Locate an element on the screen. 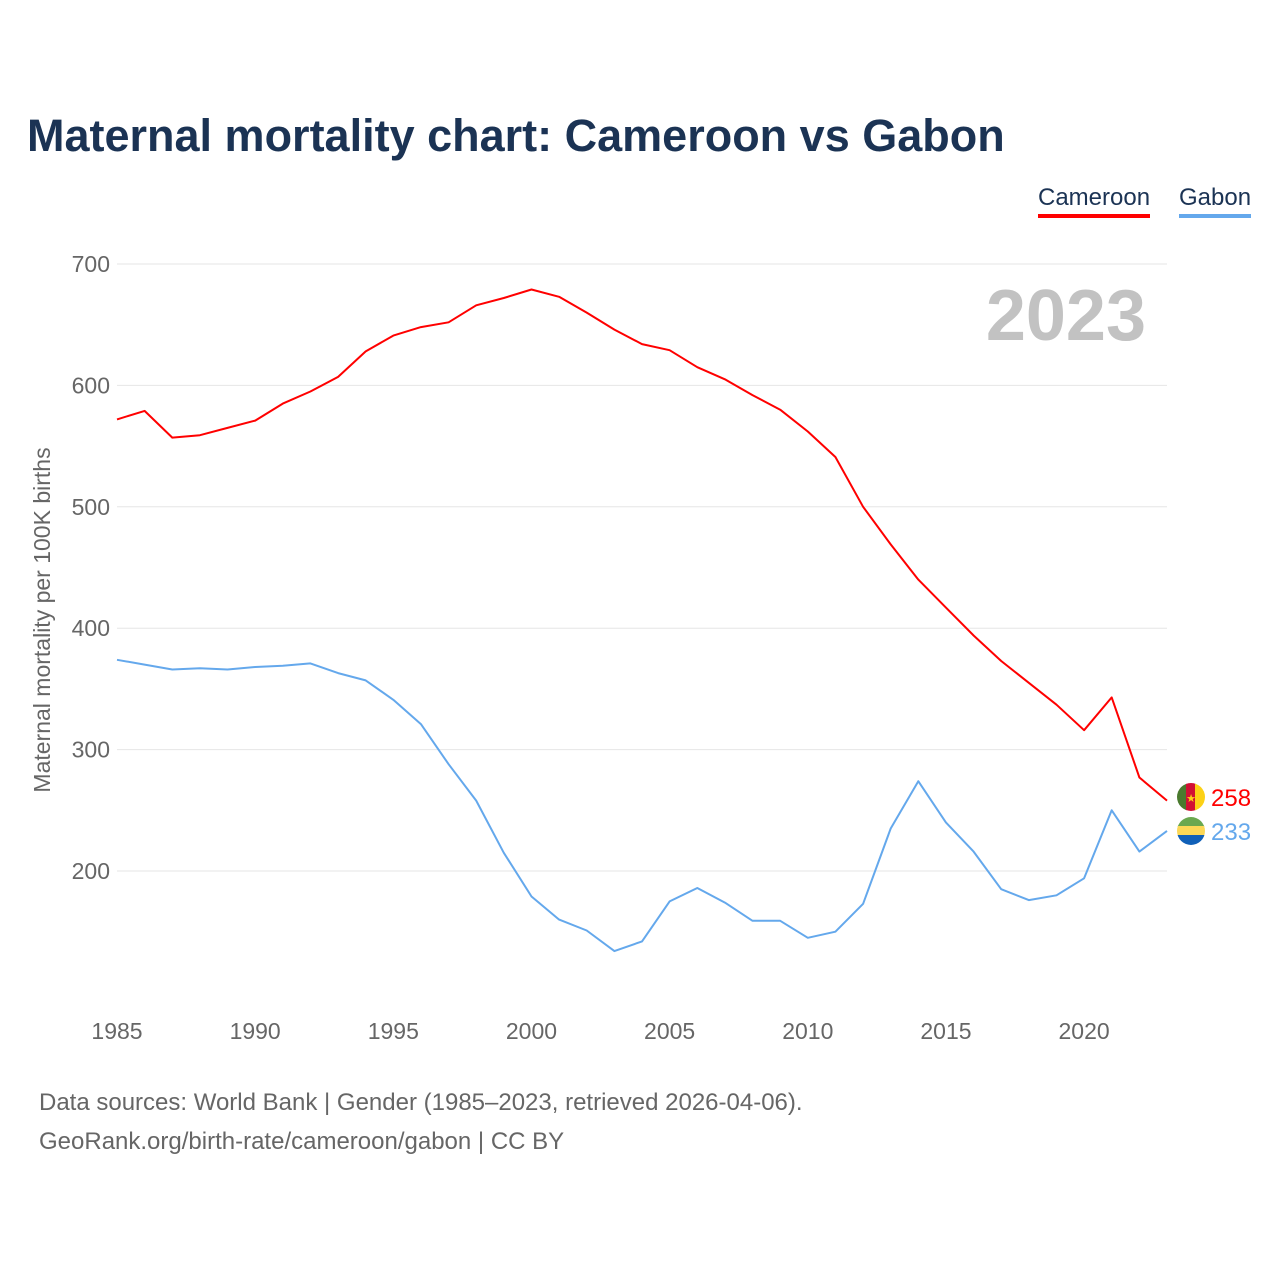  x-tick-label: 2000 is located at coordinates (531, 1031).